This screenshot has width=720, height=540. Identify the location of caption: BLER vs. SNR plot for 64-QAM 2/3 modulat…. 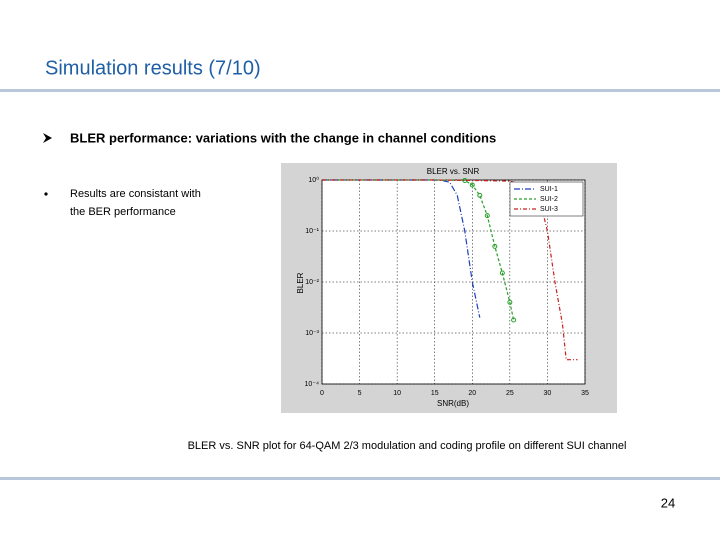
(407, 446).